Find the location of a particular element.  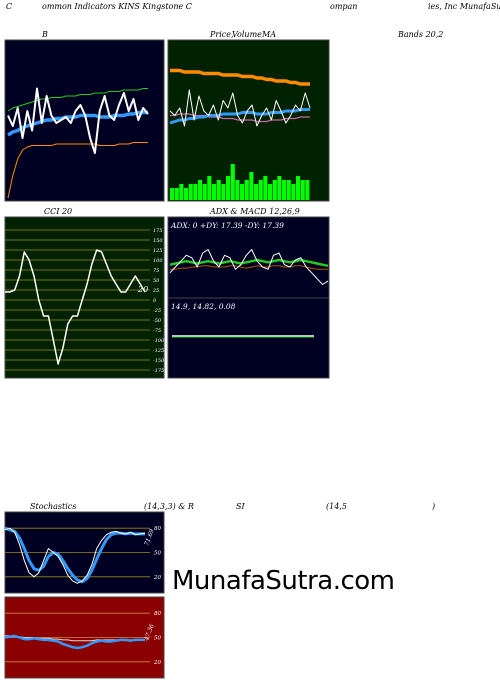

bb-lower-line is located at coordinates (77, 170).